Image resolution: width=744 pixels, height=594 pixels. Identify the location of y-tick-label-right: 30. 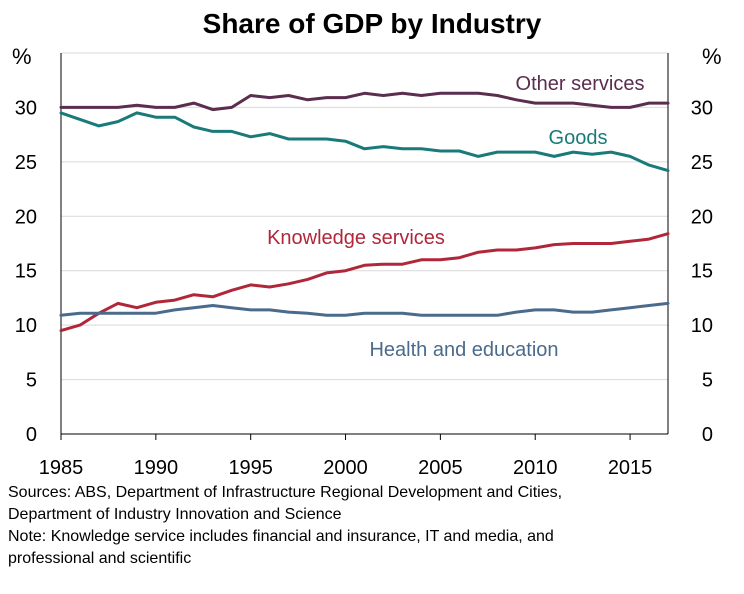
(702, 108).